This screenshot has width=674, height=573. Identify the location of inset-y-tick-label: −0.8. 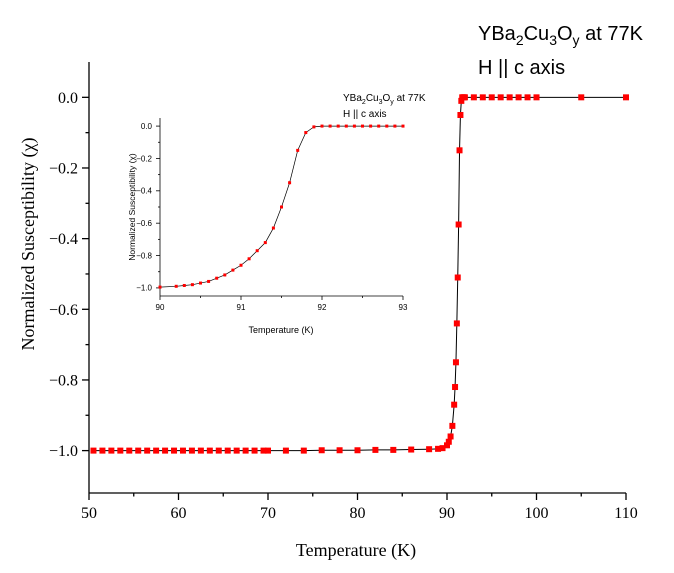
(144, 255).